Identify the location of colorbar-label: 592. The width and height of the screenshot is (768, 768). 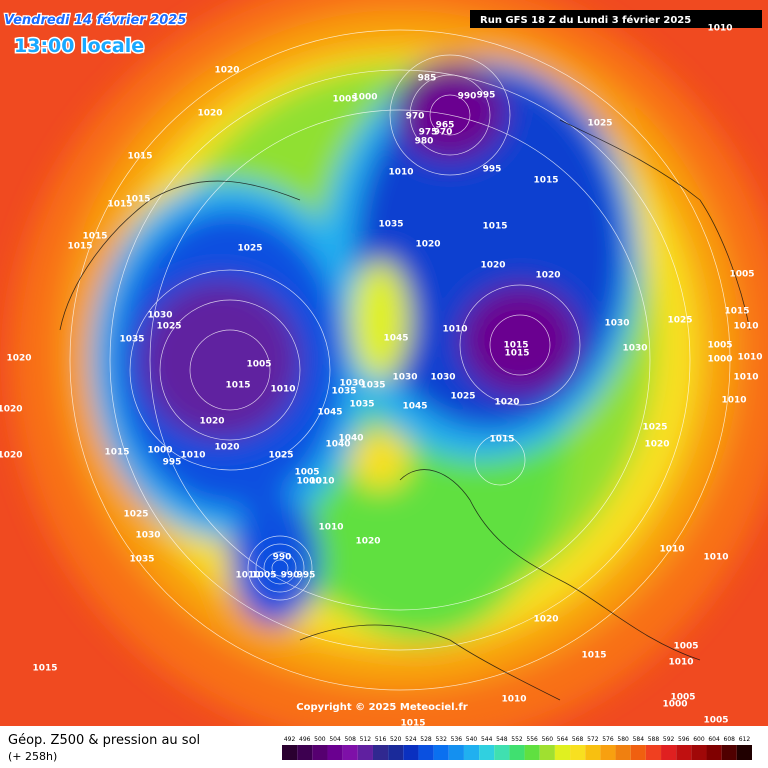
(669, 739).